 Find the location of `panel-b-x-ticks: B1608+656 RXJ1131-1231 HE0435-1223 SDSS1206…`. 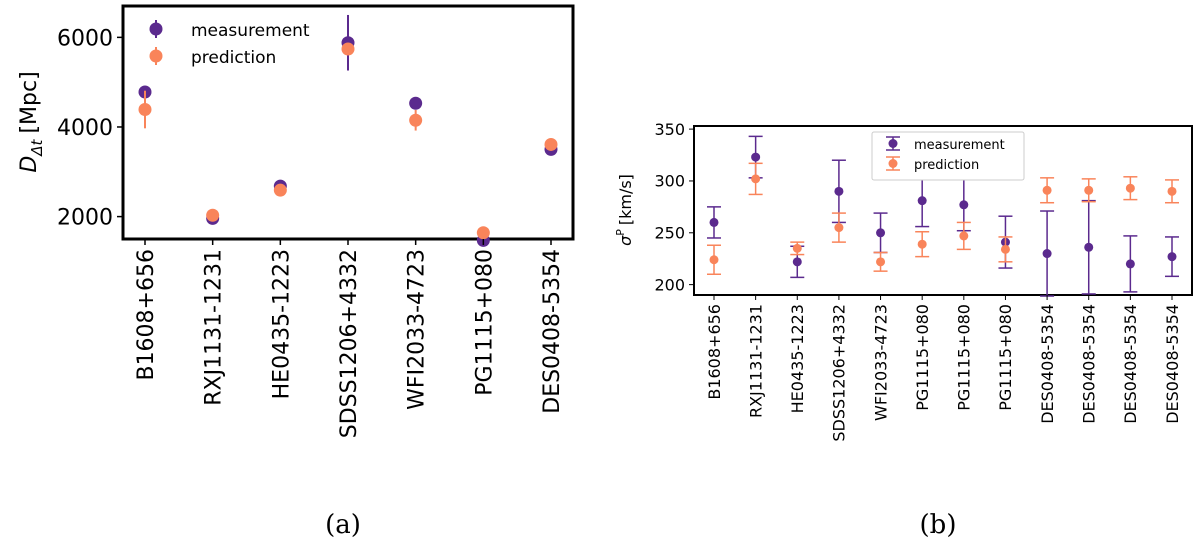

panel-b-x-ticks: B1608+656 RXJ1131-1231 HE0435-1223 SDSS1206… is located at coordinates (943, 368).